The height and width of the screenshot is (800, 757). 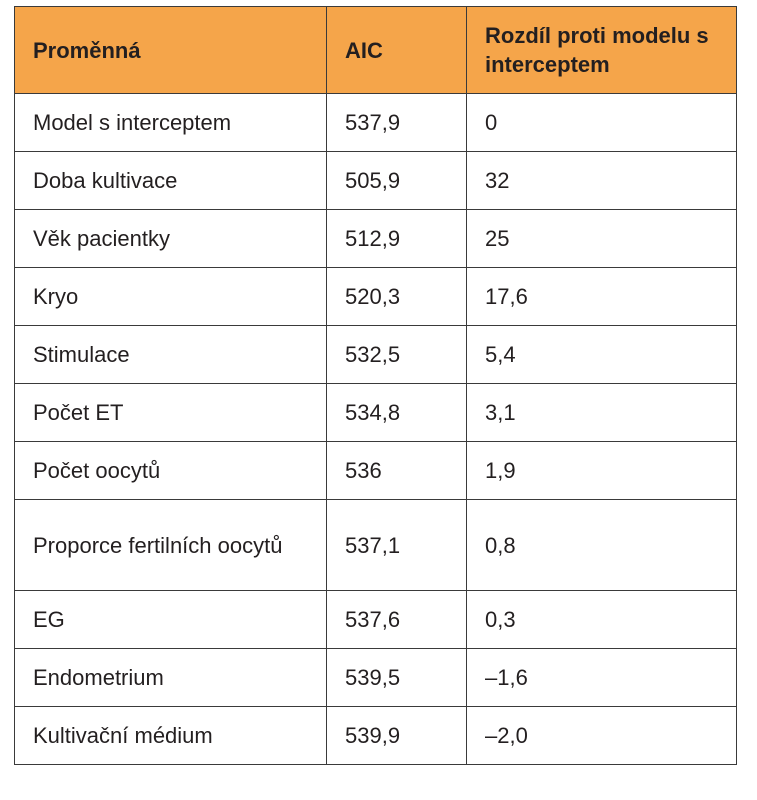 I want to click on cell-variable: Věk pacientky, so click(x=170, y=238).